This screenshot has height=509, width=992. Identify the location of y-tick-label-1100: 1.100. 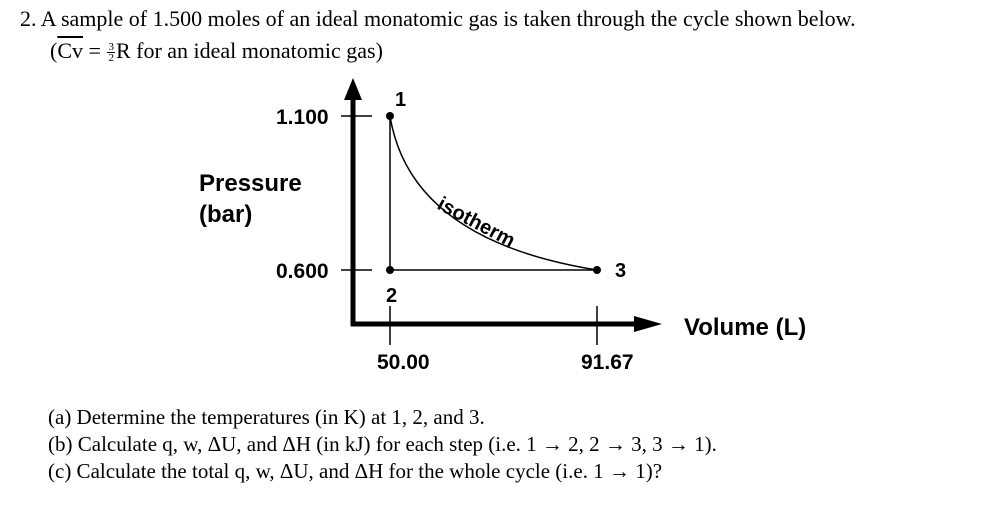
(302, 117).